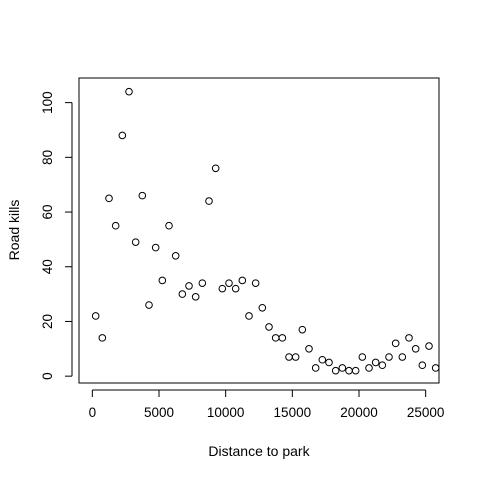 The height and width of the screenshot is (485, 480). I want to click on y-tick-label: 40, so click(47, 266).